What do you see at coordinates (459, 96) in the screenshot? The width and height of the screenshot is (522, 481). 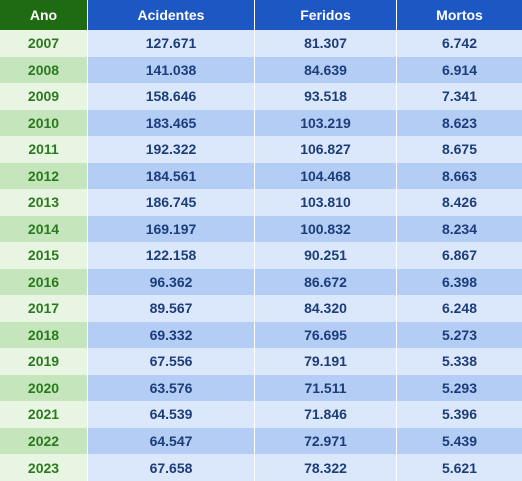 I see `cell-mortos: 7.341` at bounding box center [459, 96].